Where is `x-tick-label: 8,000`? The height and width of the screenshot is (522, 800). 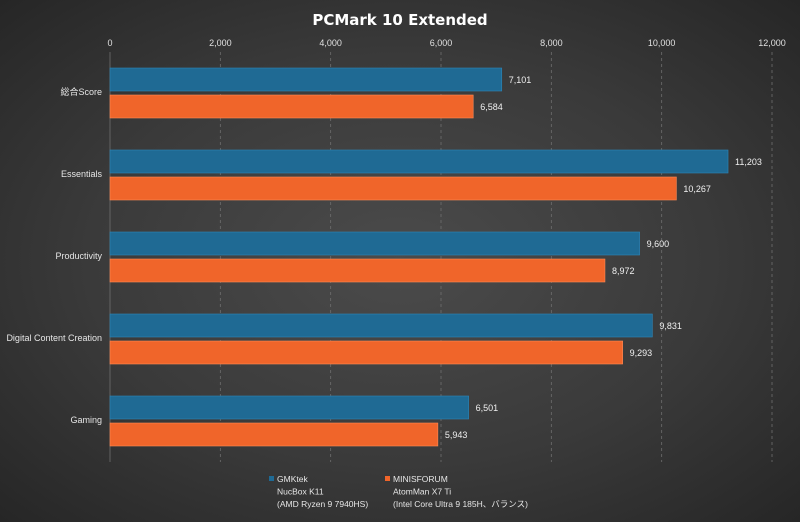 x-tick-label: 8,000 is located at coordinates (551, 43).